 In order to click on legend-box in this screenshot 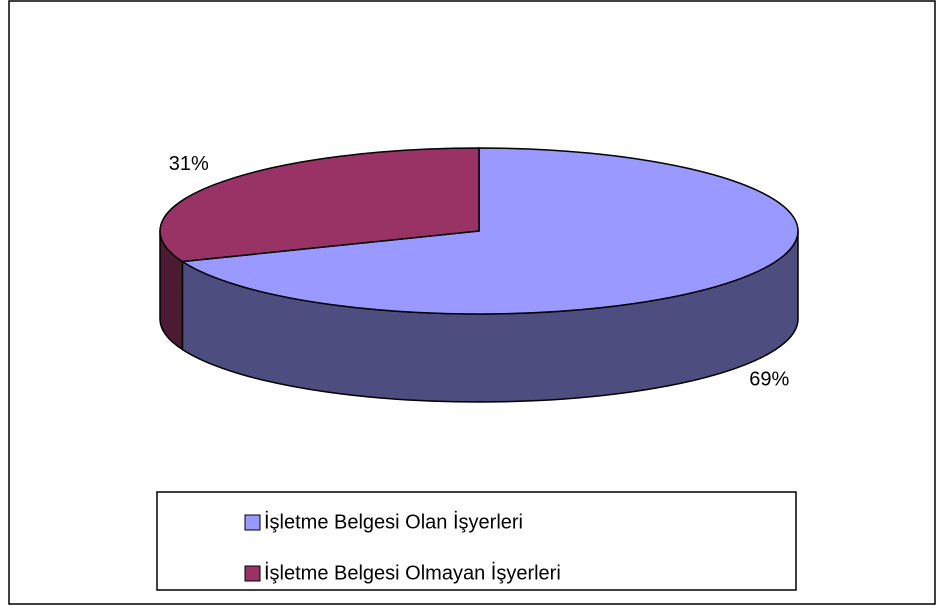, I will do `click(476, 541)`.